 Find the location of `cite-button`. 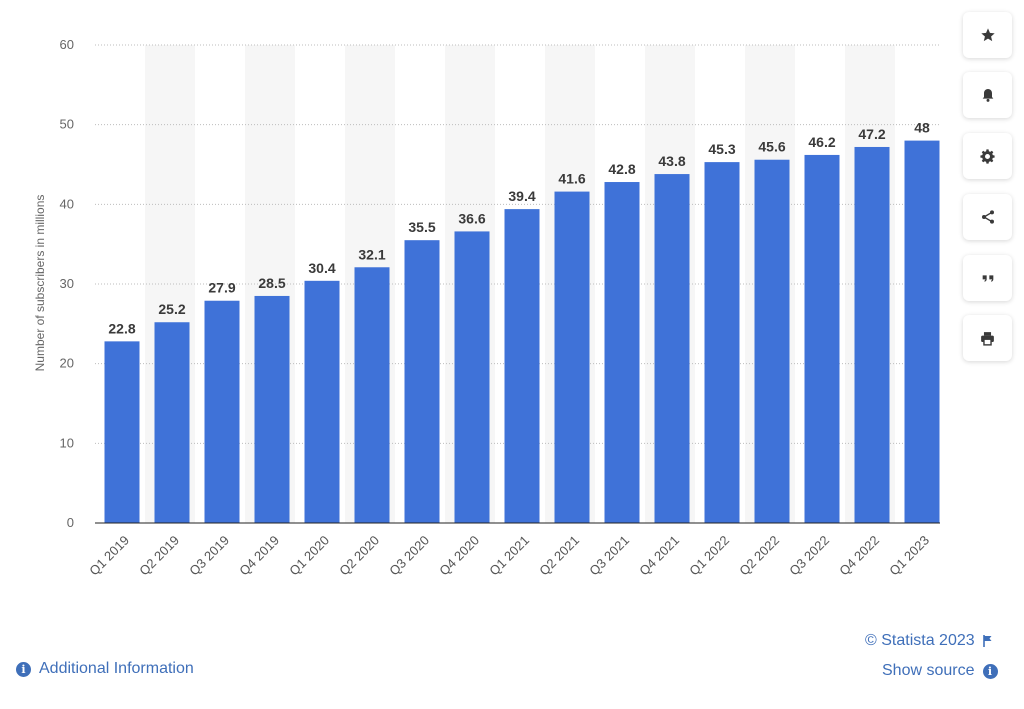

cite-button is located at coordinates (987, 278).